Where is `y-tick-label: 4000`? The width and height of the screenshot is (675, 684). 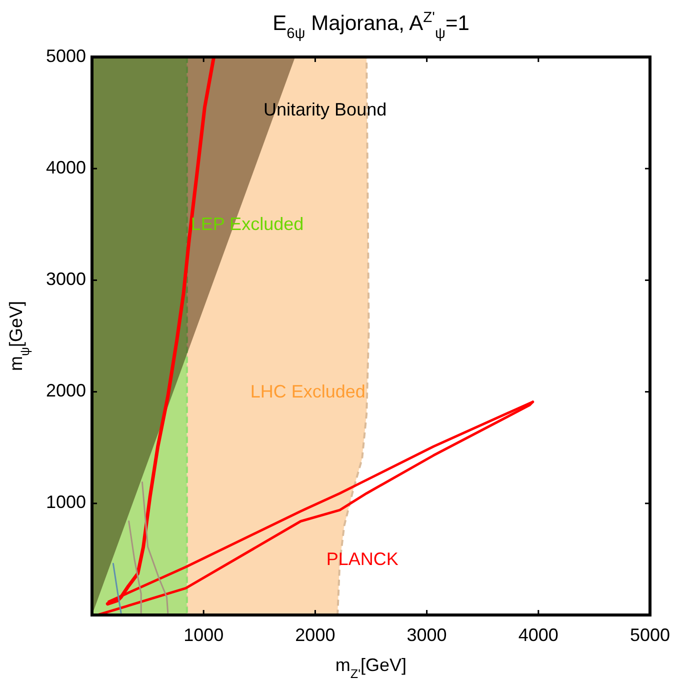
y-tick-label: 4000 is located at coordinates (66, 167).